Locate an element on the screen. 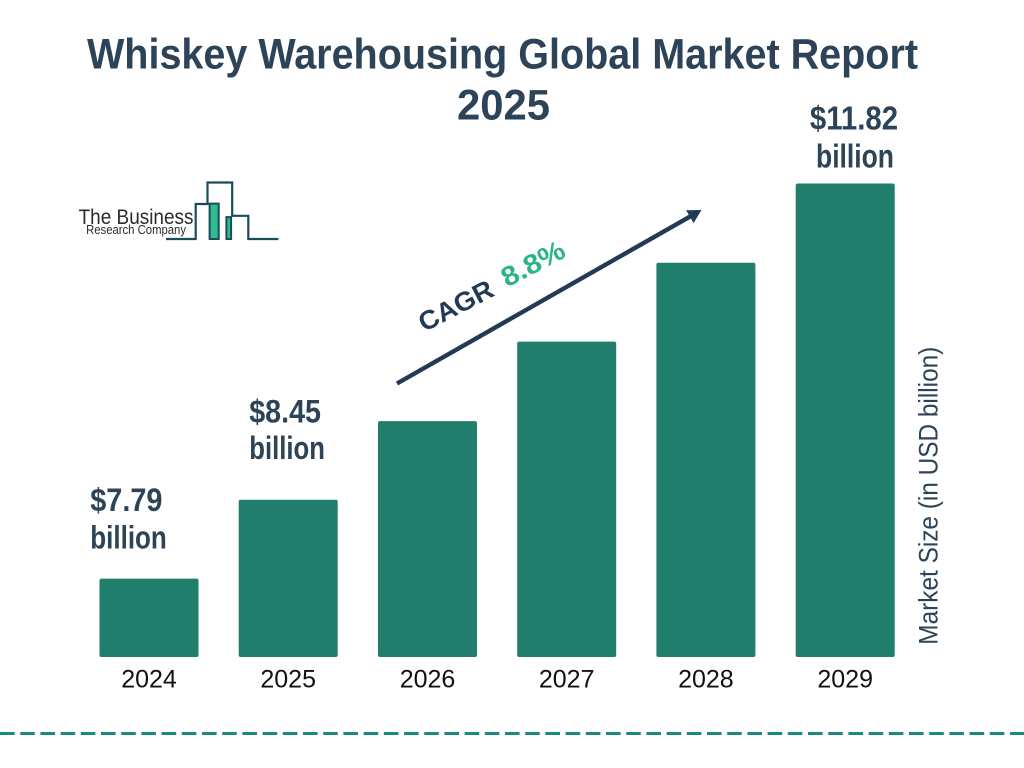 Image resolution: width=1024 pixels, height=768 pixels. svg-text: Market Size (in USD billion) is located at coordinates (929, 496).